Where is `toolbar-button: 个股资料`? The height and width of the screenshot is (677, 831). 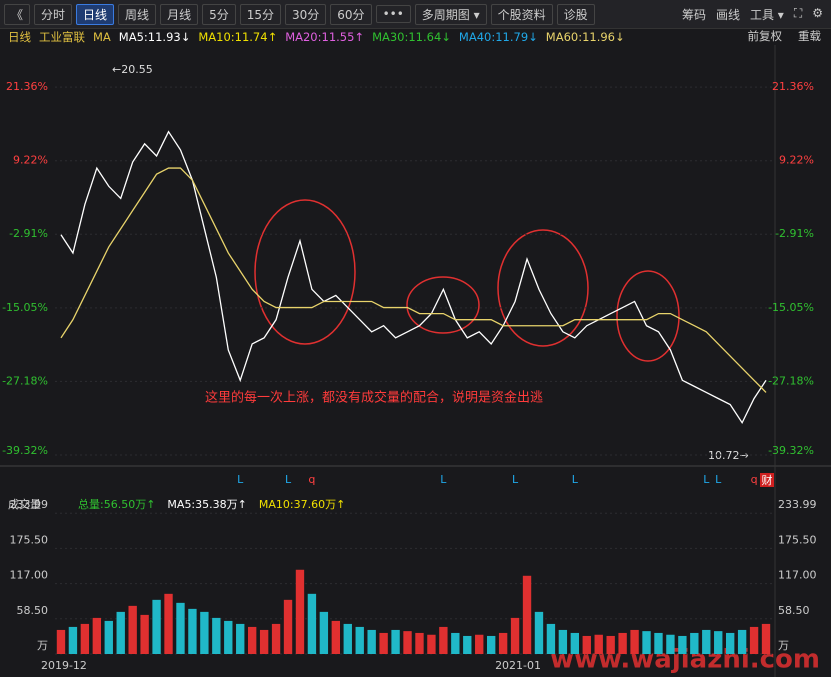 toolbar-button: 个股资料 is located at coordinates (521, 14).